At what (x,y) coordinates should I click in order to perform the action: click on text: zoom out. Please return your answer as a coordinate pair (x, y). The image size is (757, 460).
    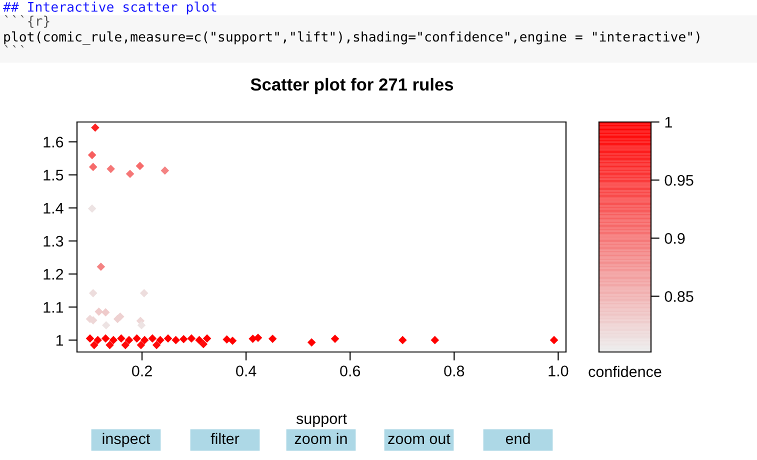
    Looking at the image, I should click on (419, 439).